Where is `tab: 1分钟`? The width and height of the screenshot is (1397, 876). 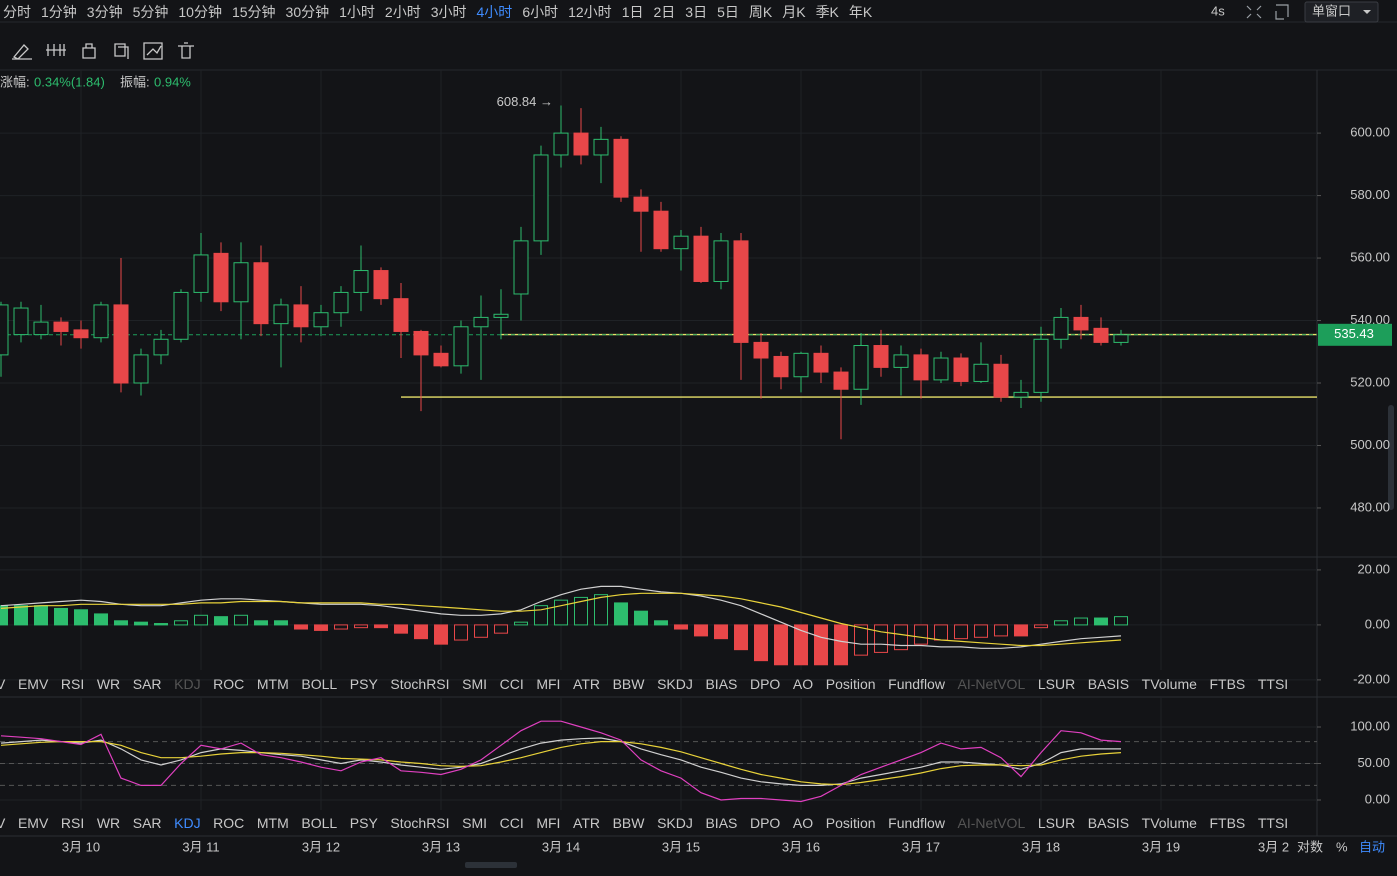 tab: 1分钟 is located at coordinates (59, 12).